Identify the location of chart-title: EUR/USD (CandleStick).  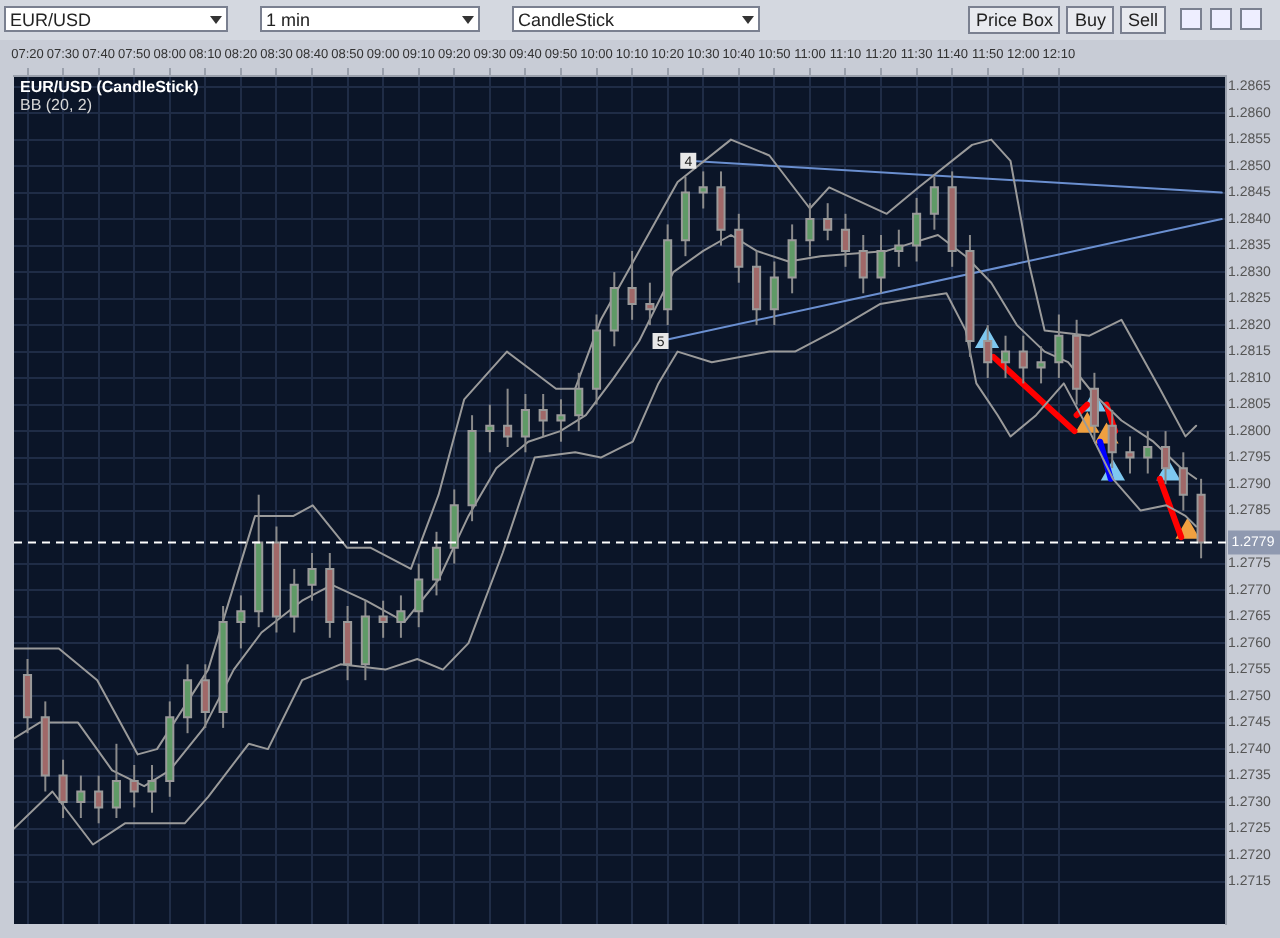
(110, 87).